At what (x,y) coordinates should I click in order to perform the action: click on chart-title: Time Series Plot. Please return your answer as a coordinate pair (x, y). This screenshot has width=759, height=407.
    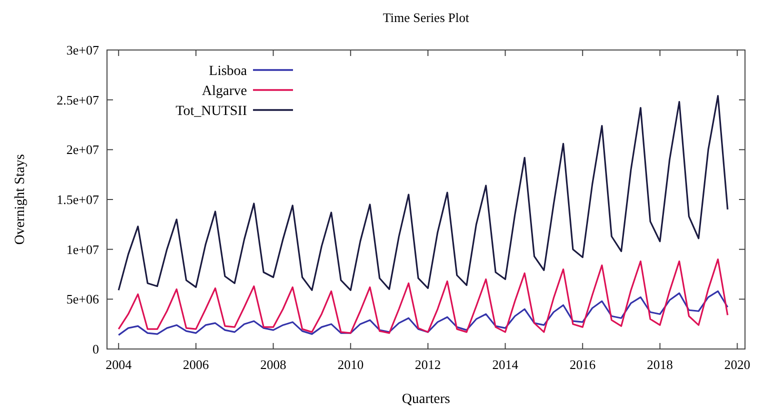
    Looking at the image, I should click on (426, 17).